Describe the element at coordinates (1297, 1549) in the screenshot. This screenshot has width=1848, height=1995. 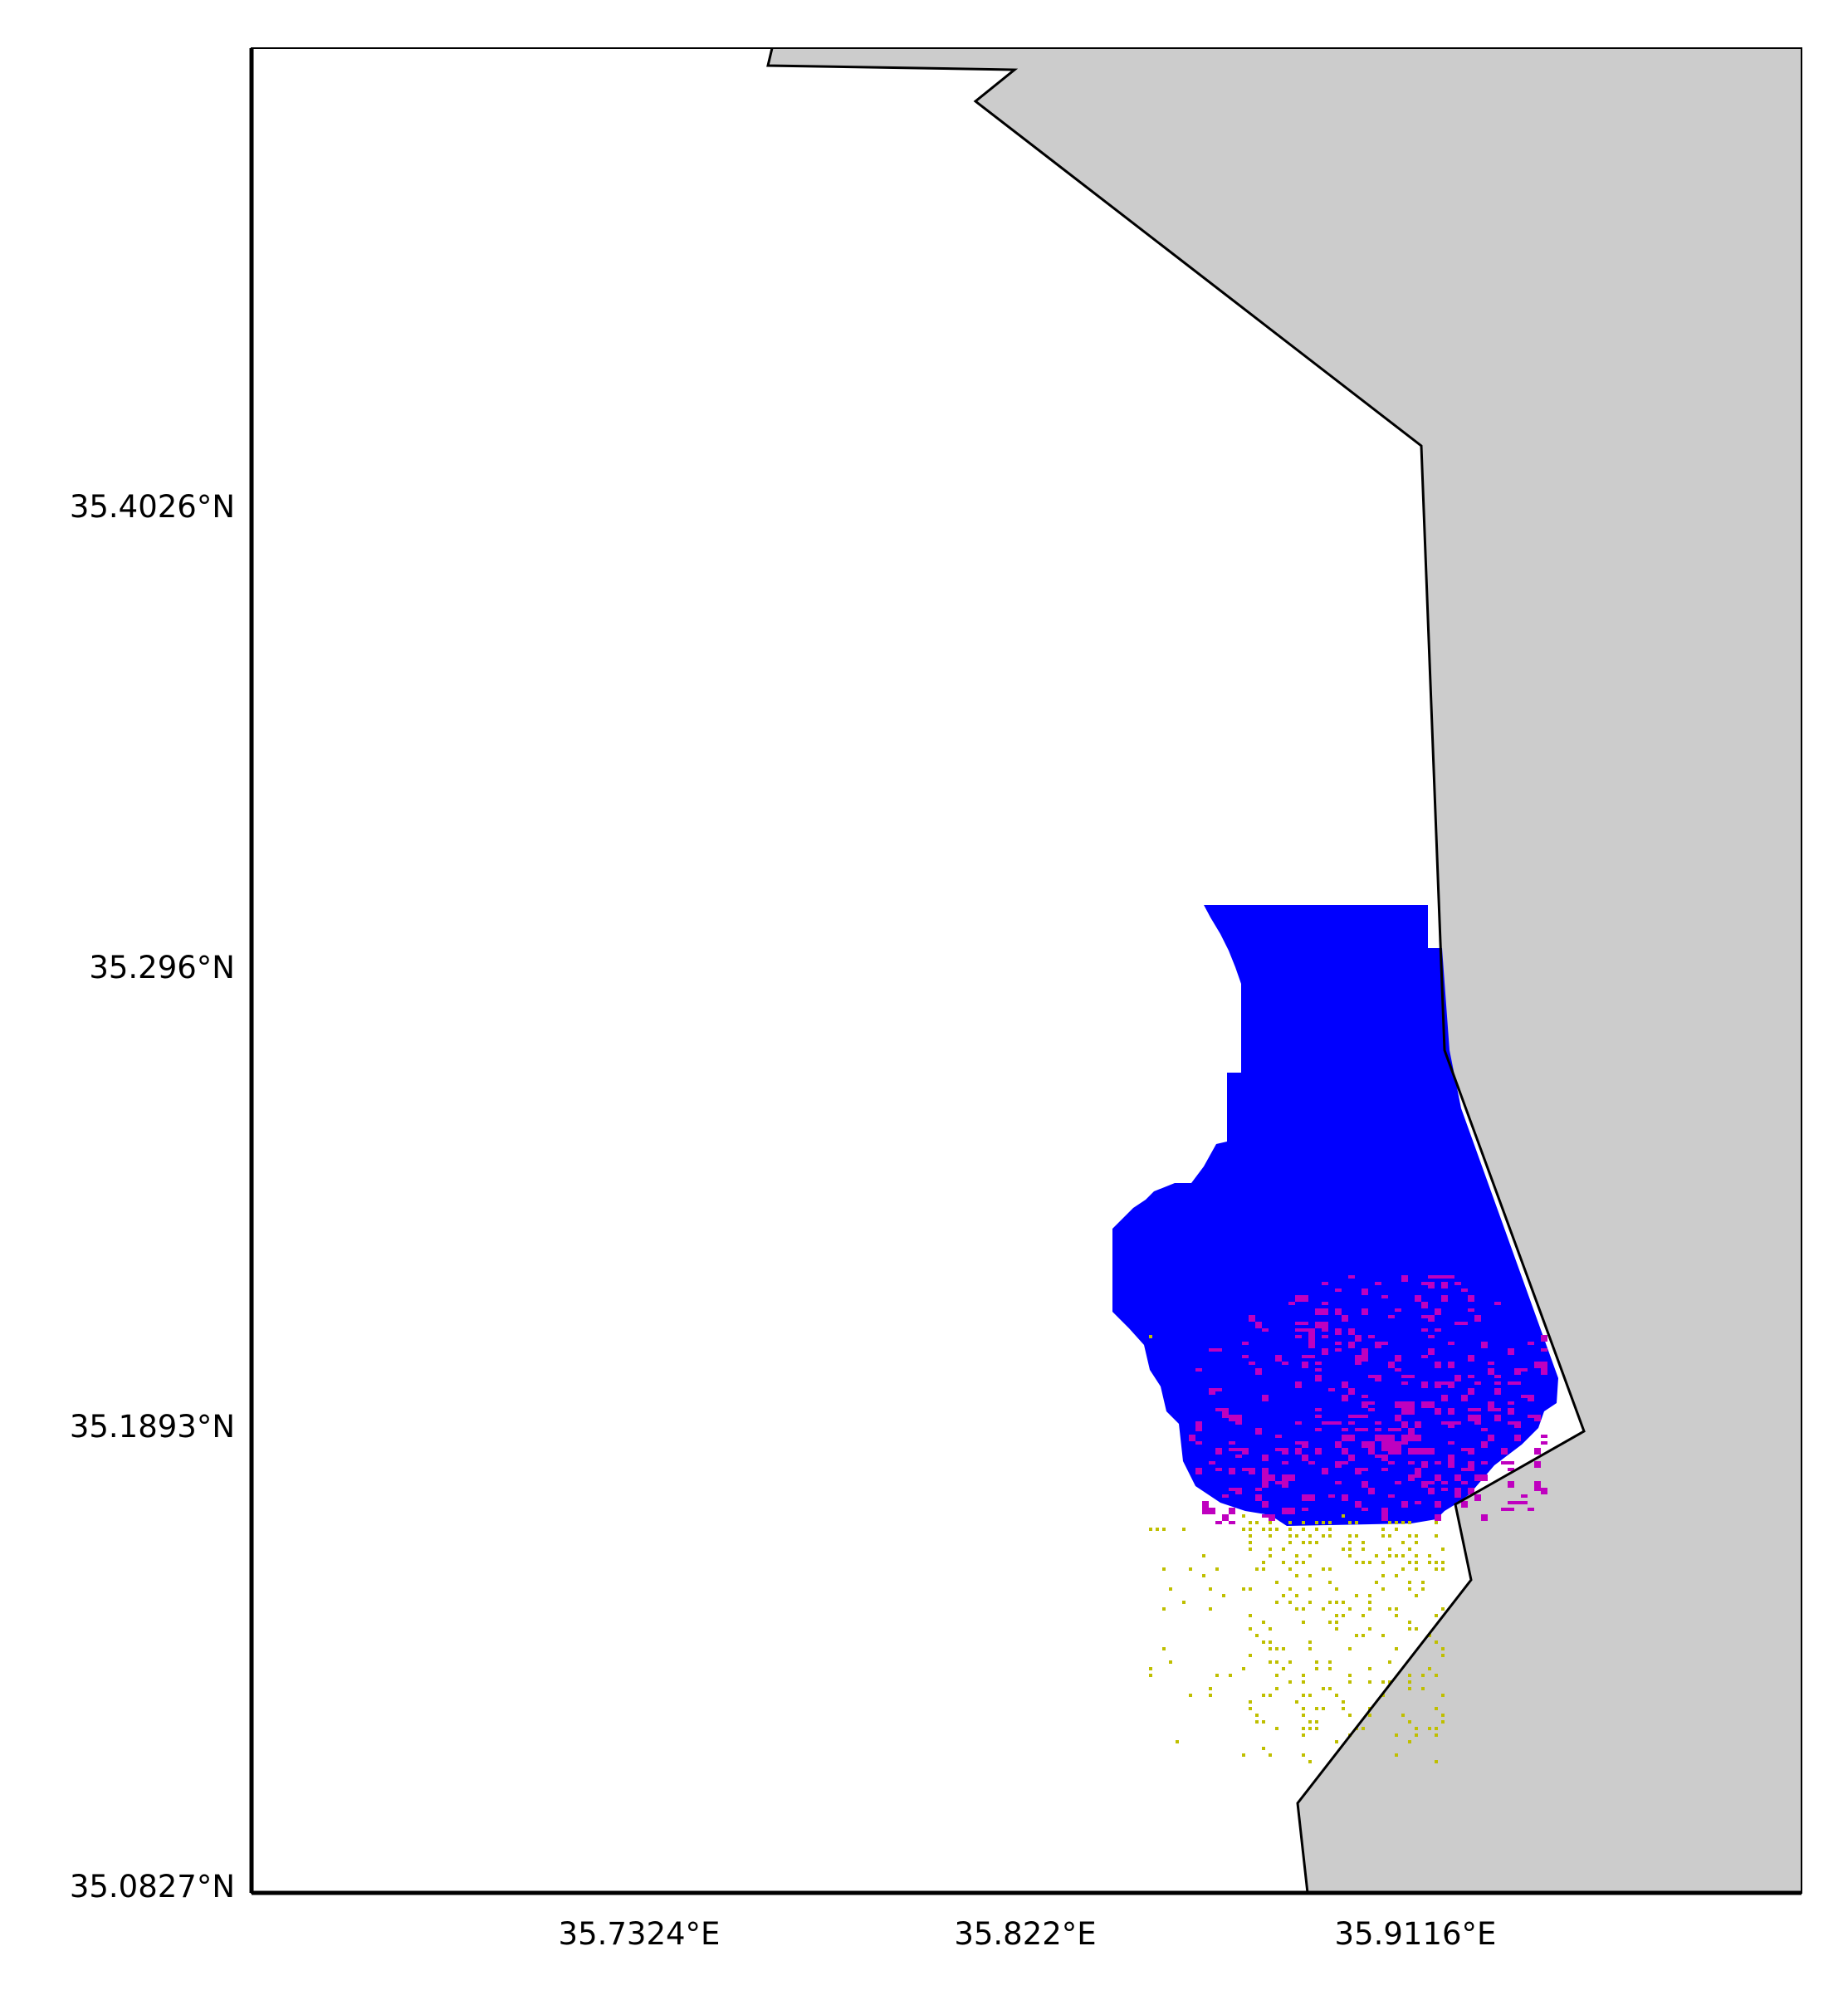
I see `outside-cells` at that location.